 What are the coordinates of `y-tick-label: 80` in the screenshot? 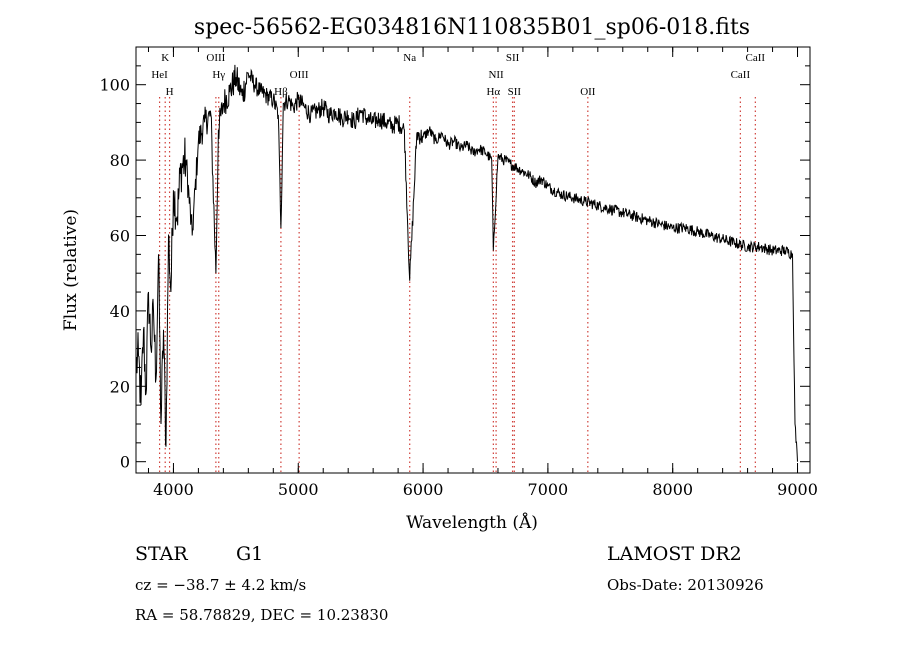 It's located at (120, 160).